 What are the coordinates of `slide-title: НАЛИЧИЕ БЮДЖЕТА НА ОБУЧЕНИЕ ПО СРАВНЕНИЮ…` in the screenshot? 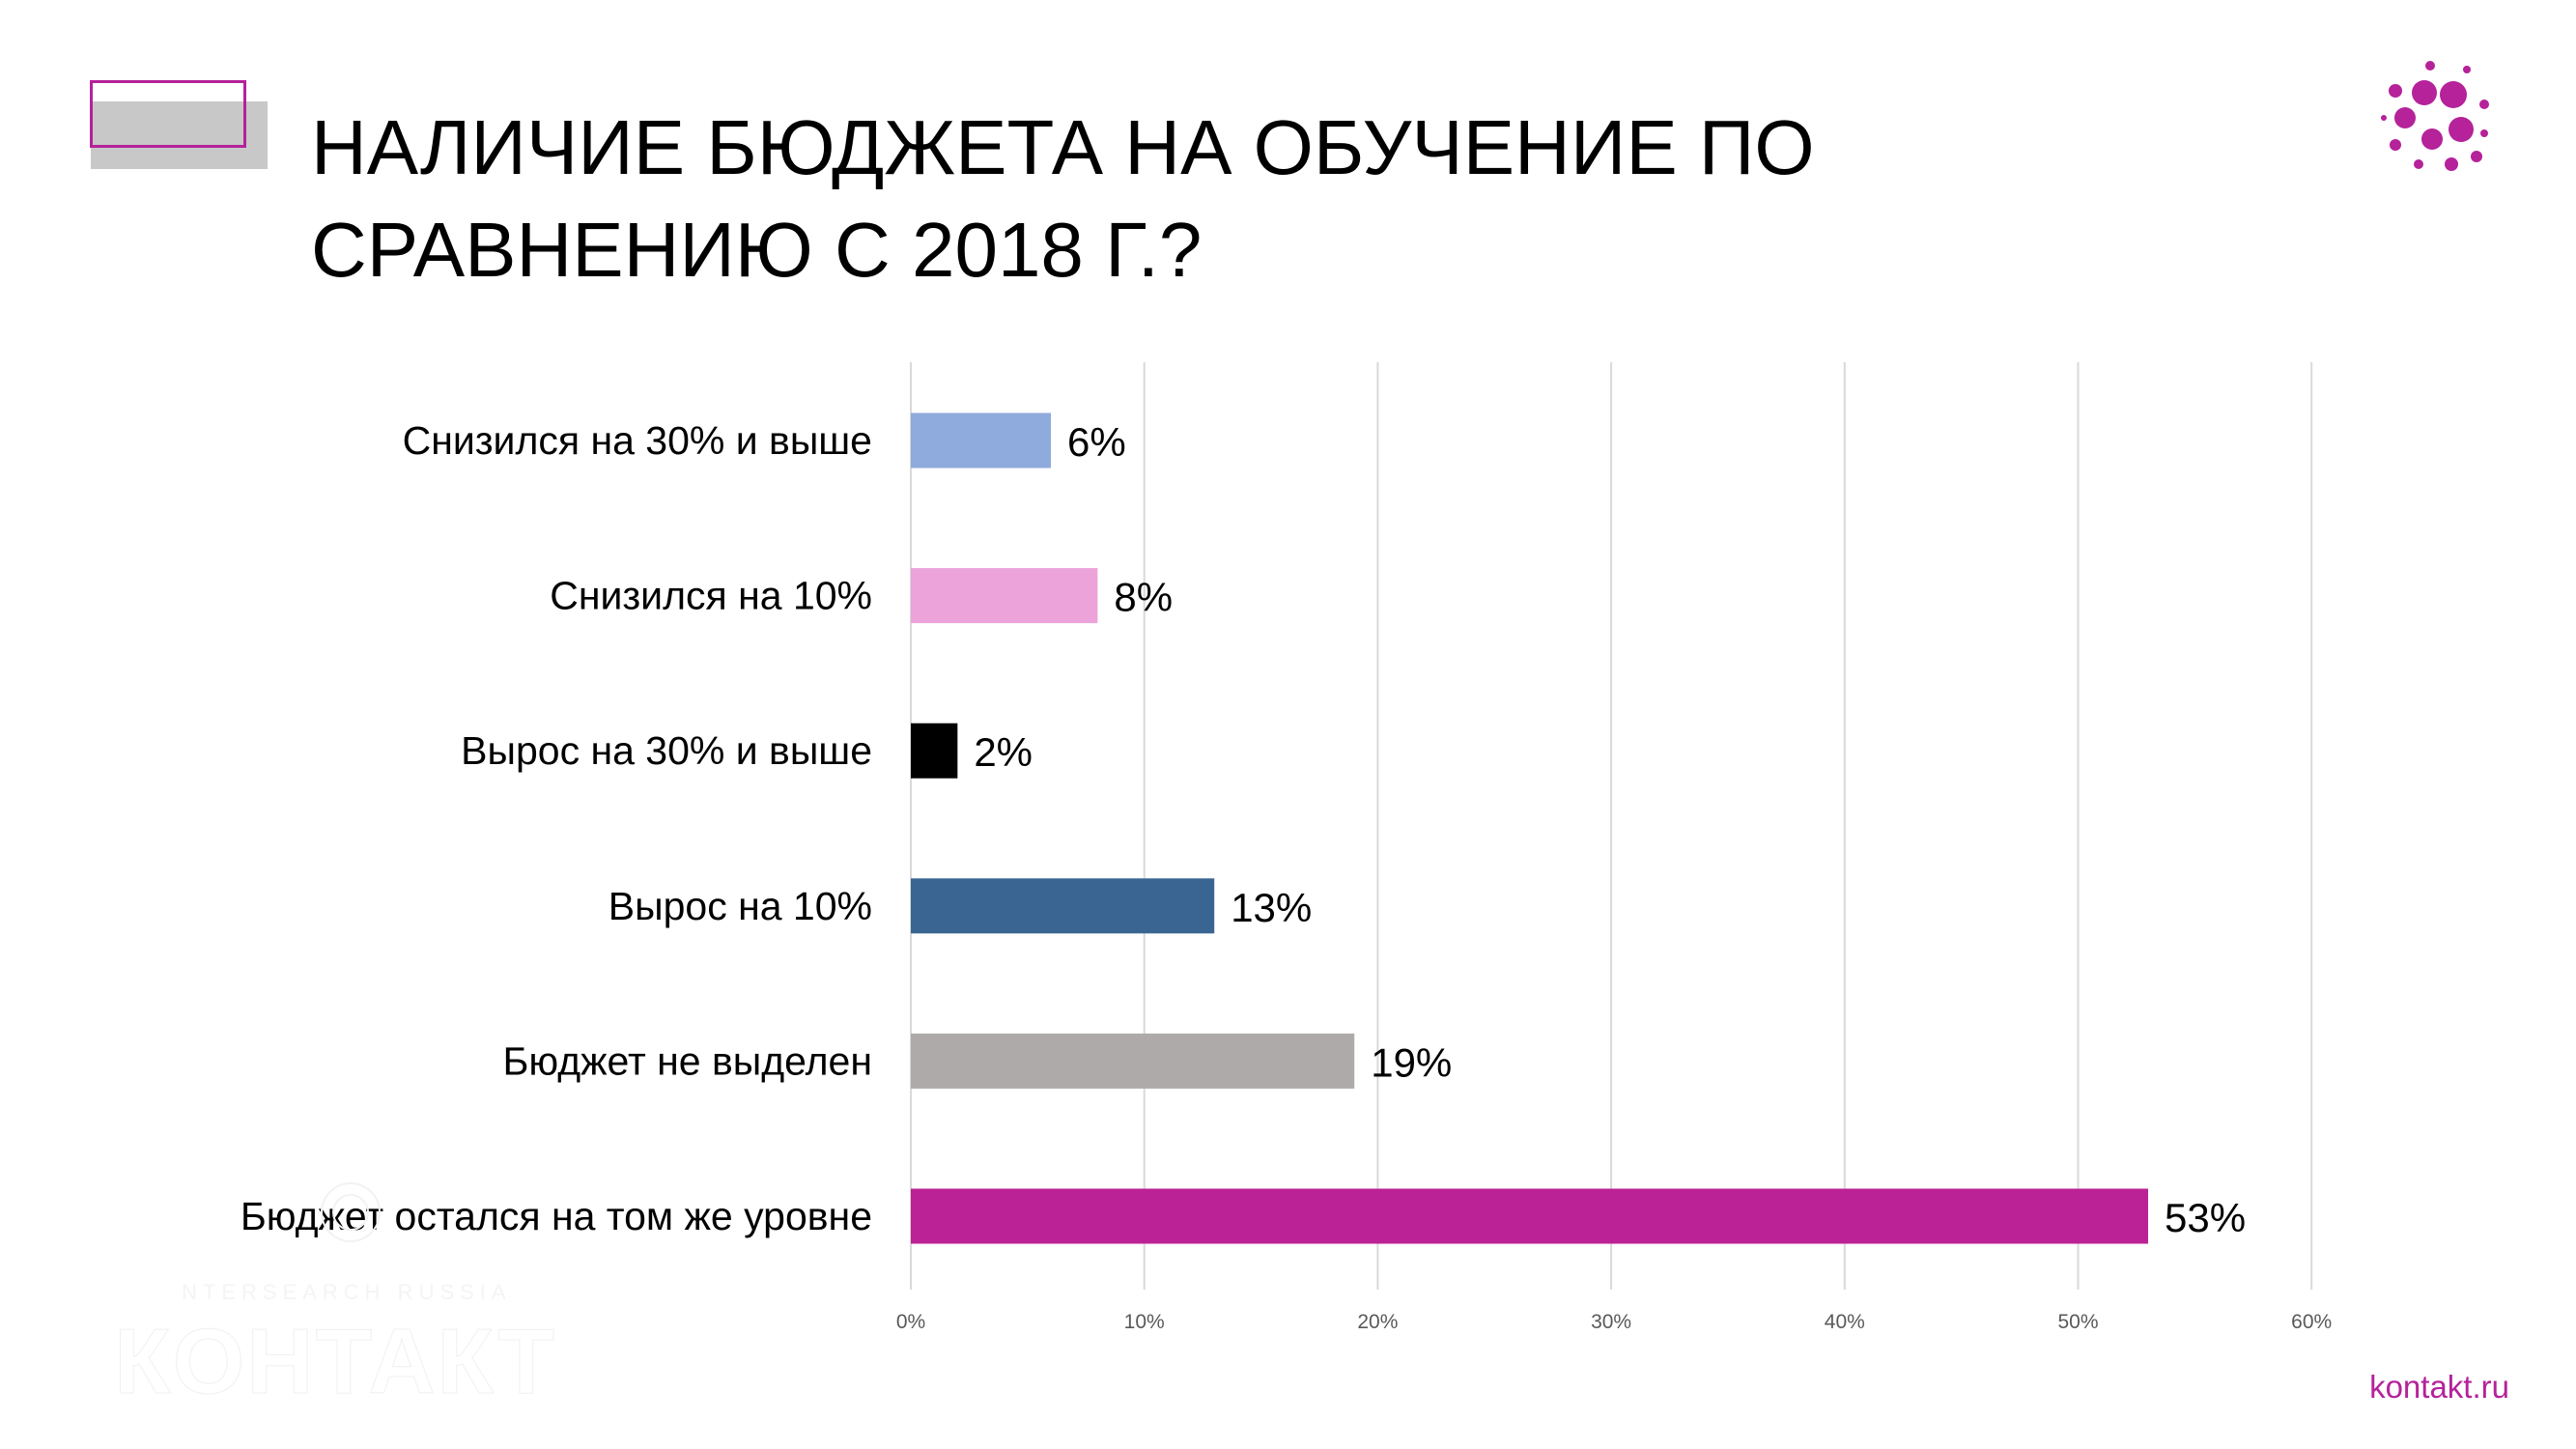 It's located at (1228, 199).